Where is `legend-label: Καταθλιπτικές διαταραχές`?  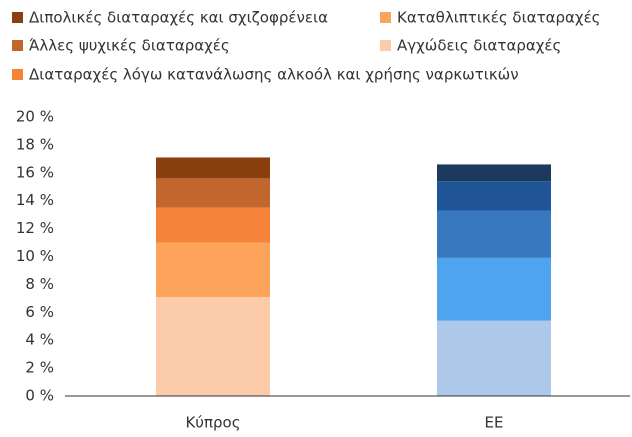 legend-label: Καταθλιπτικές διαταραχές is located at coordinates (498, 18).